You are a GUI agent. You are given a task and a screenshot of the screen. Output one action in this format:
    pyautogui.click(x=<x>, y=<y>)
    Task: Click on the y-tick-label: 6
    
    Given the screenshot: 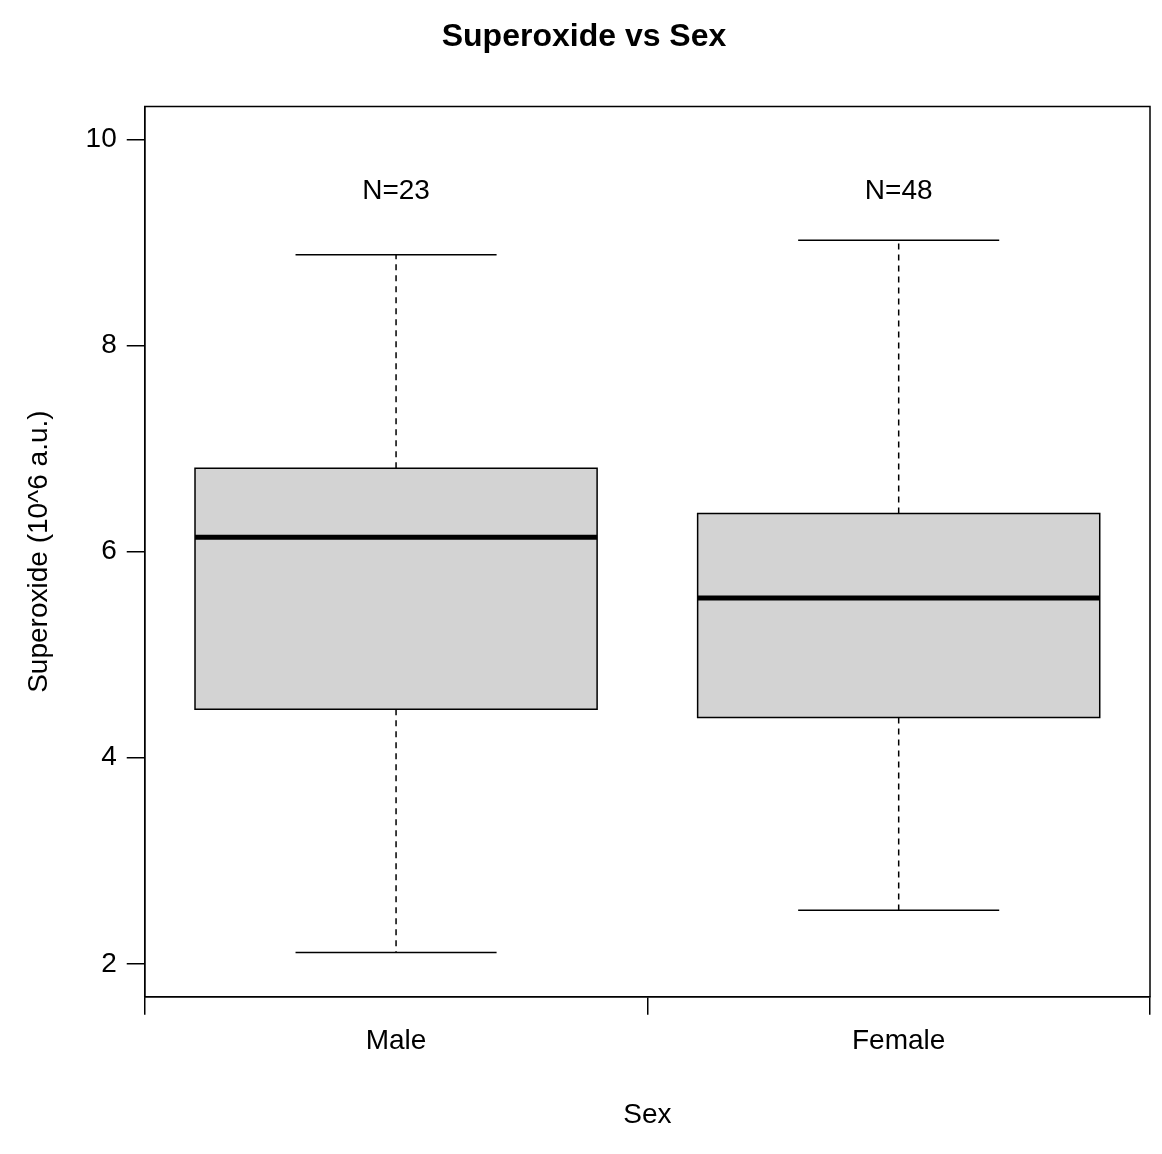 What is the action you would take?
    pyautogui.click(x=109, y=550)
    